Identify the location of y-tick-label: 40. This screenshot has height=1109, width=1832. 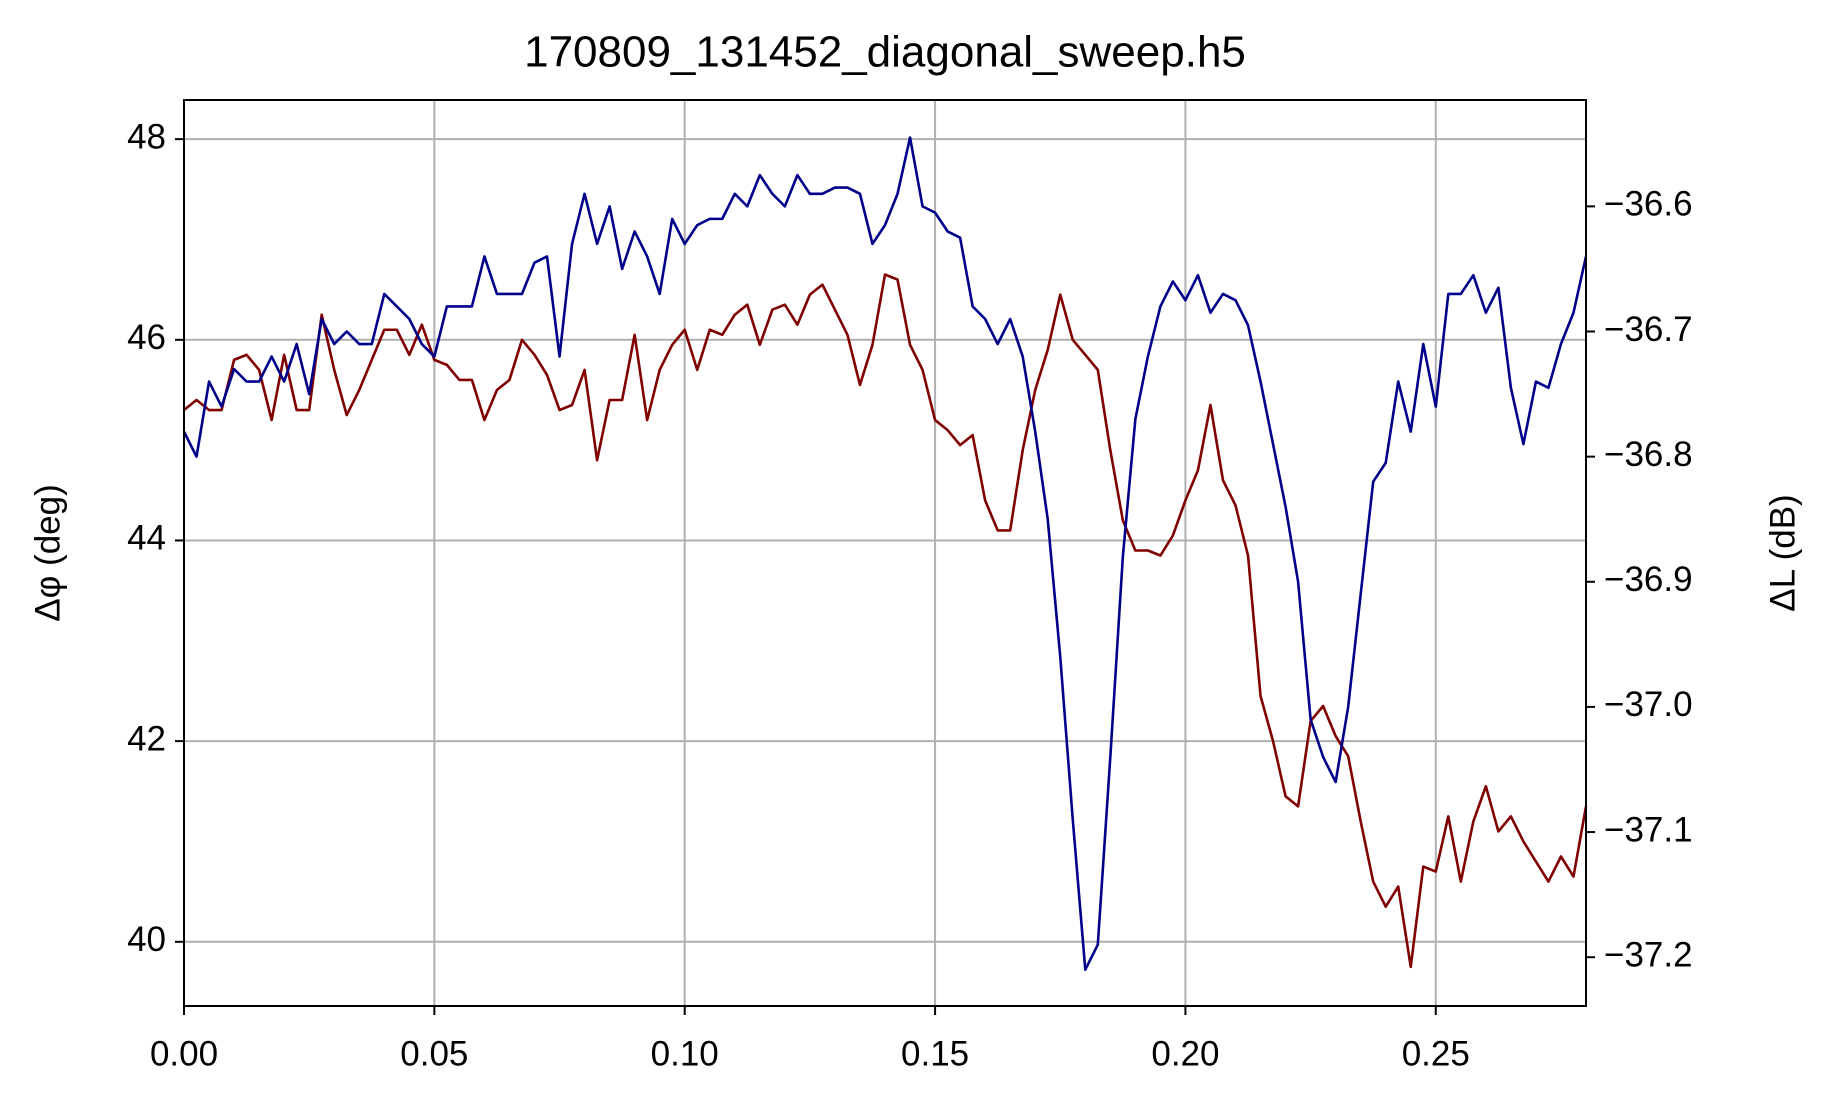
(146, 939).